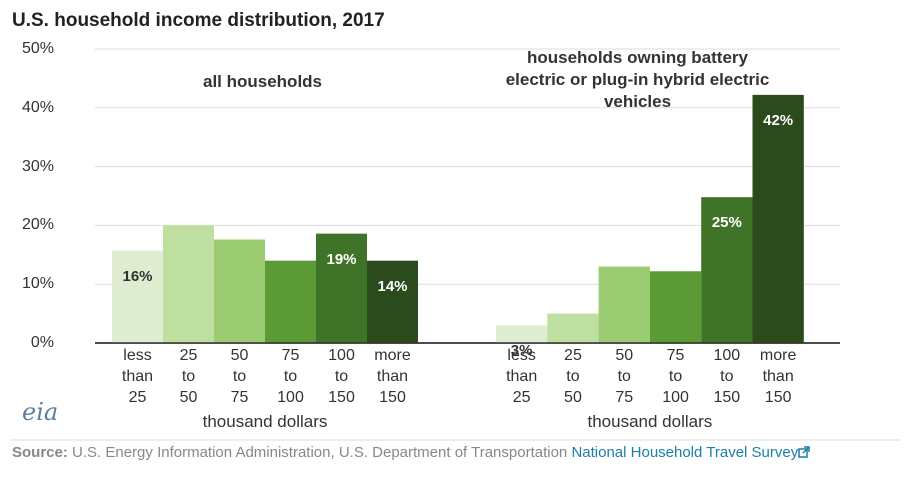 The width and height of the screenshot is (910, 477). Describe the element at coordinates (778, 120) in the screenshot. I see `value-label: 42%` at that location.